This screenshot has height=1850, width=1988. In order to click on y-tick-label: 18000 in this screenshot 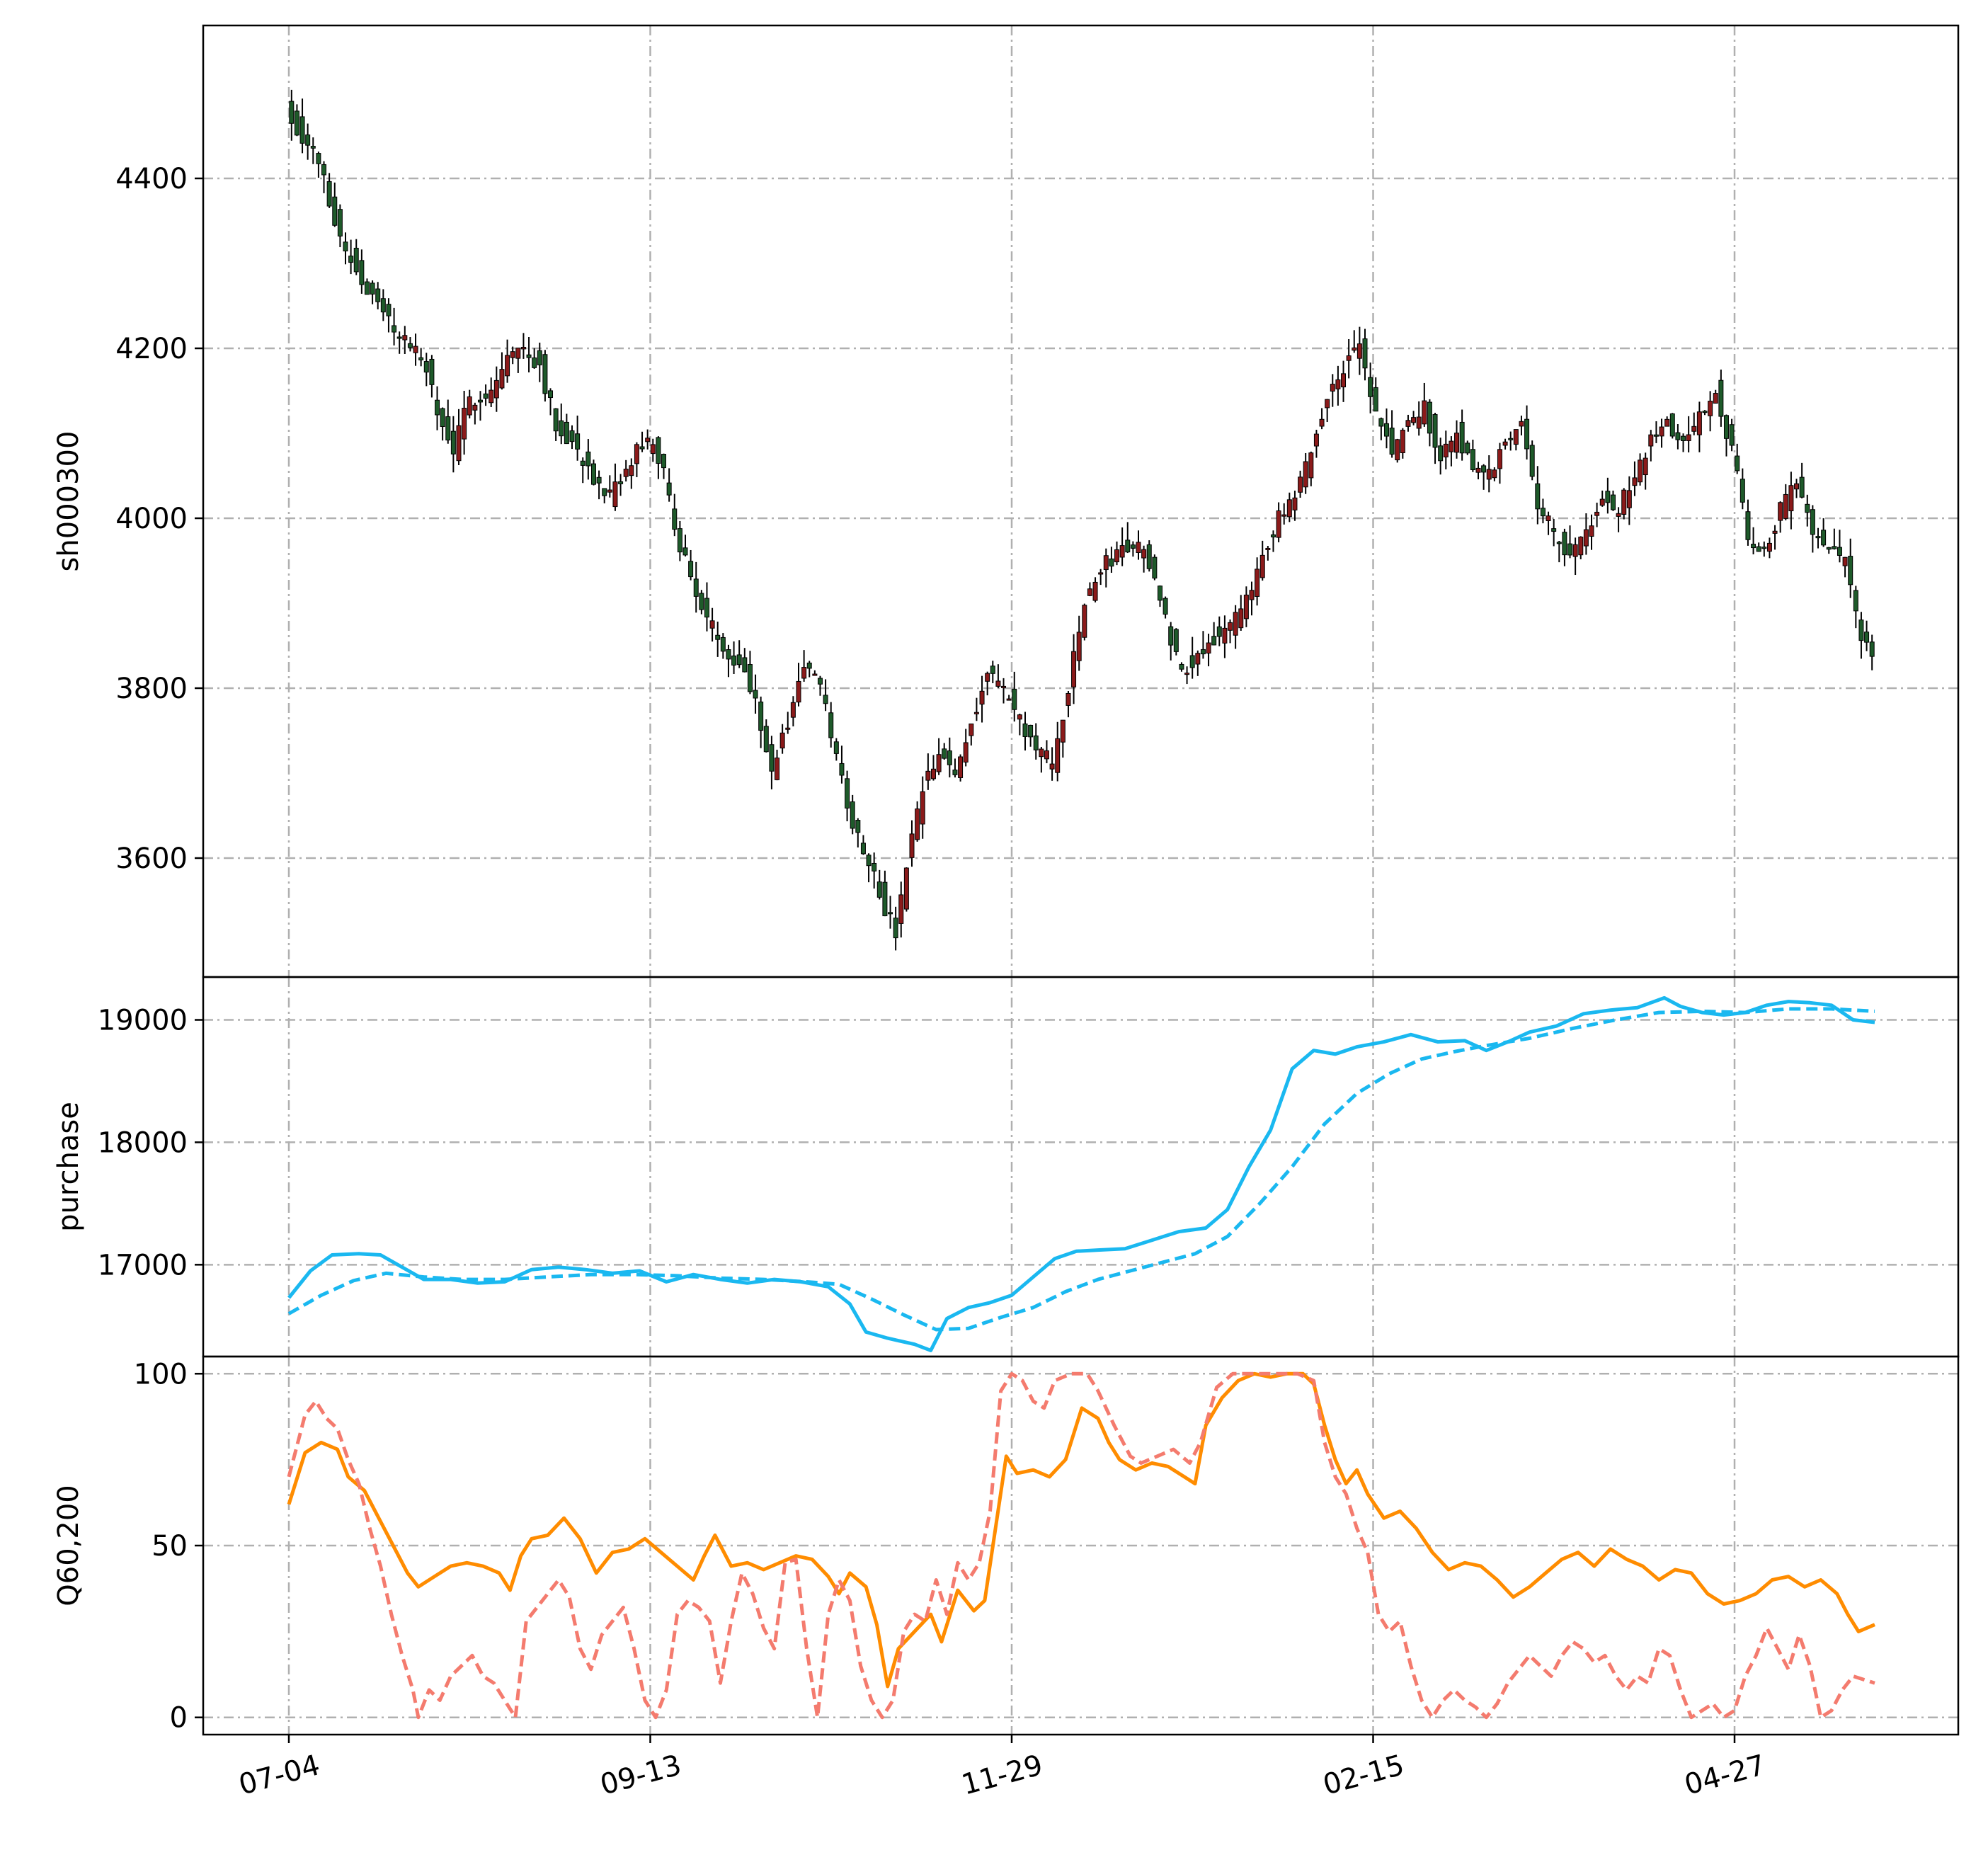, I will do `click(143, 1142)`.